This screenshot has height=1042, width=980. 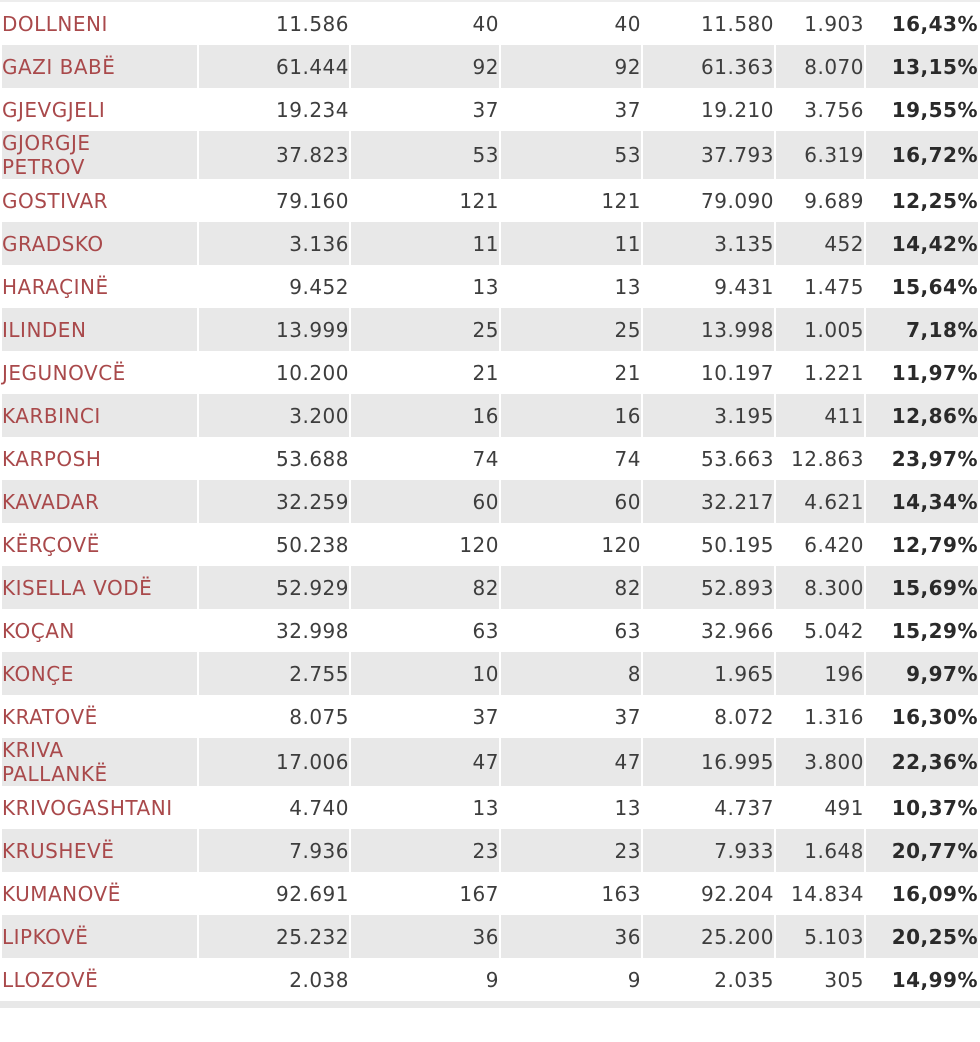 I want to click on municipality-link: ILINDEN, so click(x=44, y=329).